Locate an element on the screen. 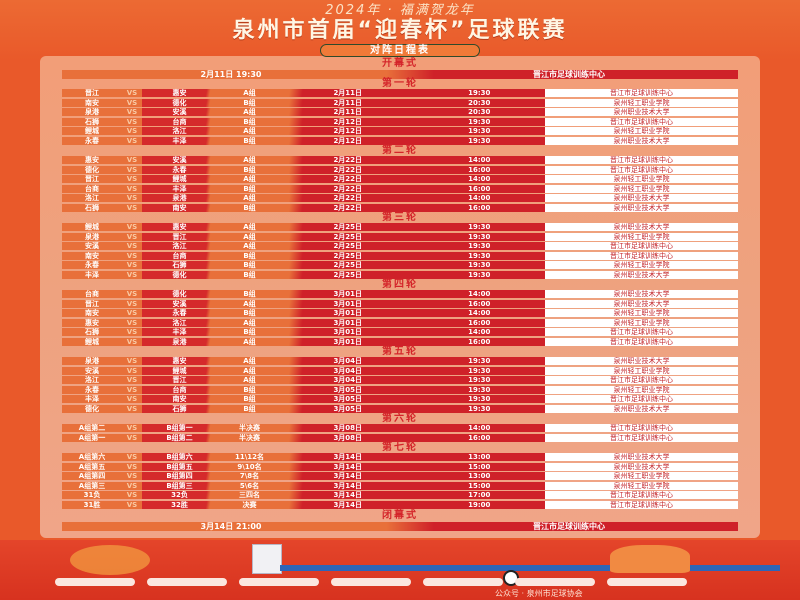 This screenshot has width=800, height=600. match-group: 9\10名 is located at coordinates (249, 466).